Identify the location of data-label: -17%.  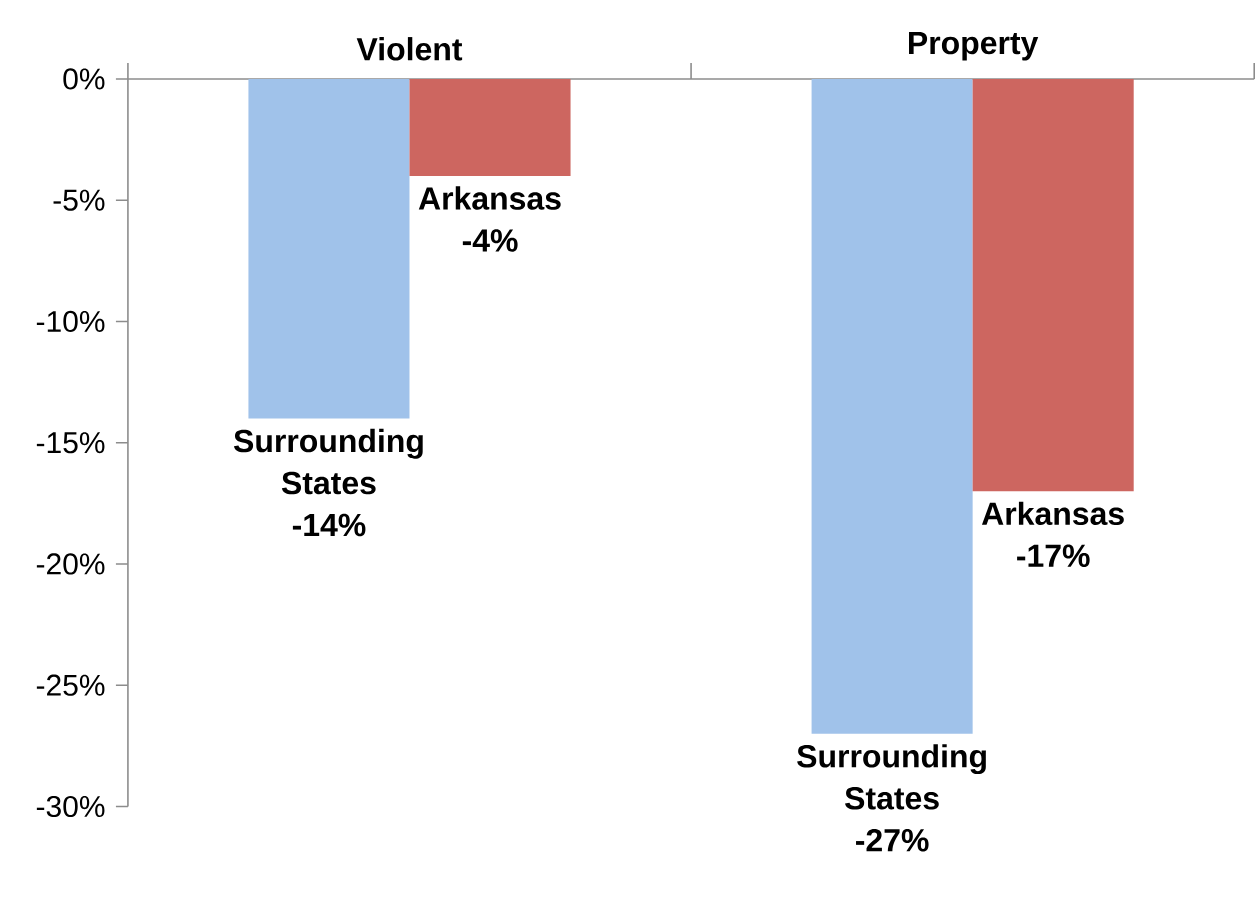
(1053, 555).